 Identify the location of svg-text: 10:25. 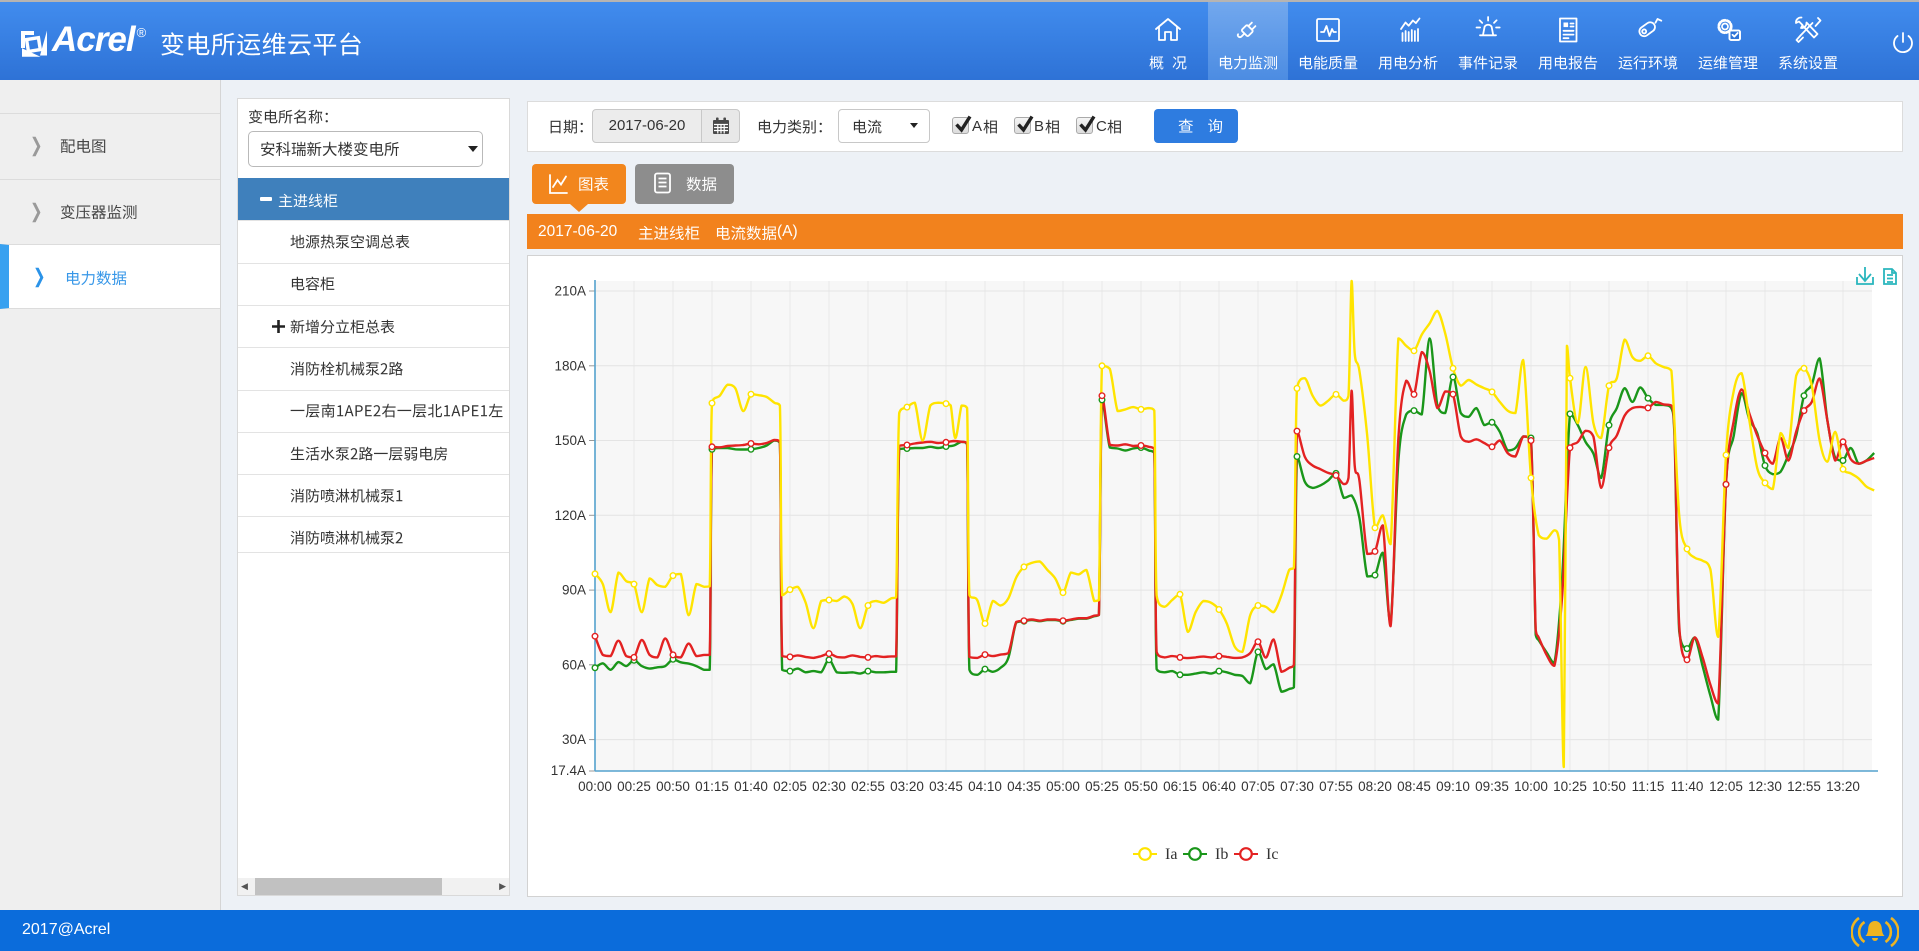
(1570, 786).